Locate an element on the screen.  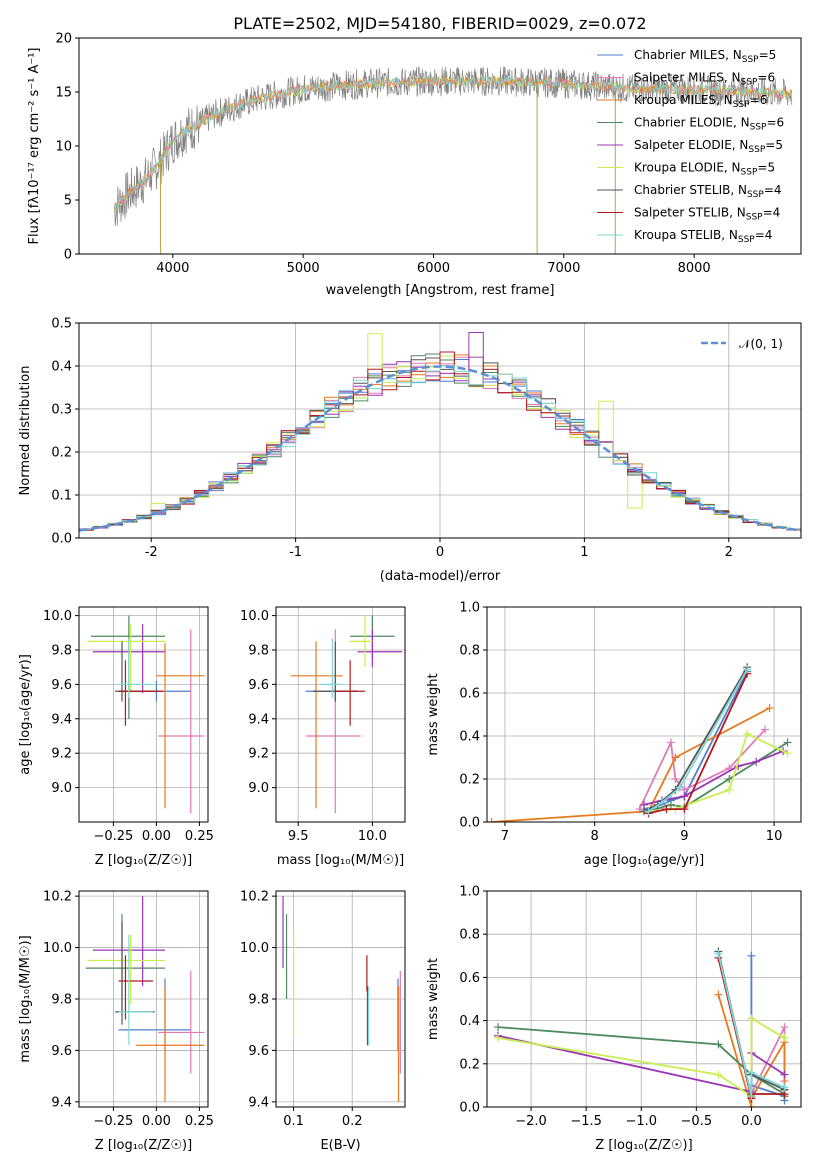
xtick-label: 2 is located at coordinates (729, 552).